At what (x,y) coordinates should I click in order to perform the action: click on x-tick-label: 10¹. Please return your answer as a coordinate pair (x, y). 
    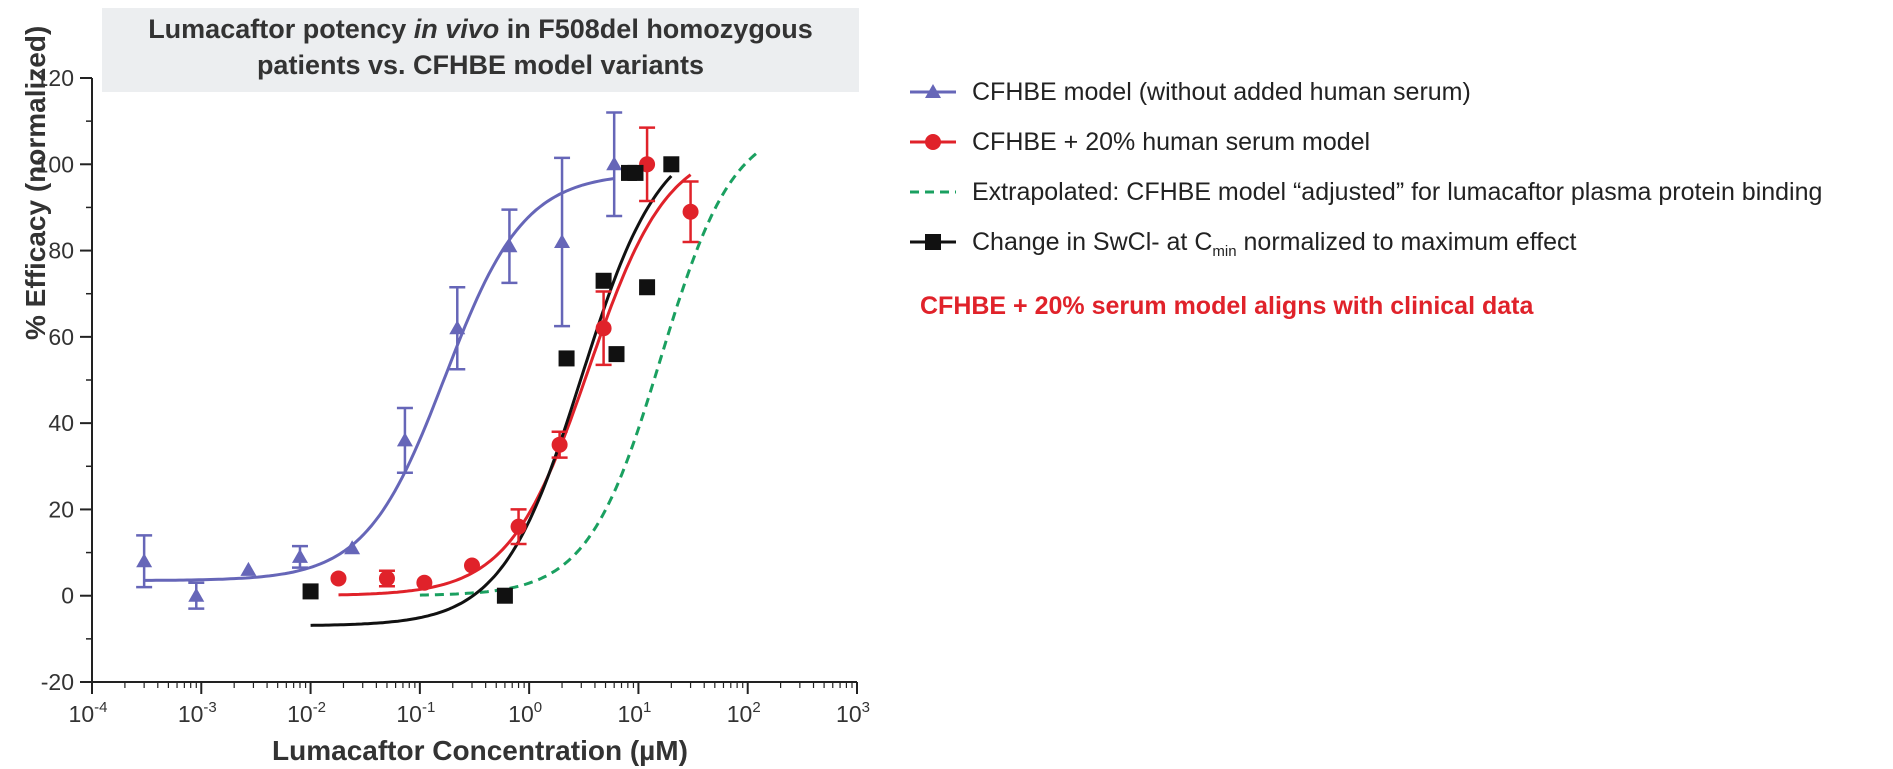
    Looking at the image, I should click on (634, 713).